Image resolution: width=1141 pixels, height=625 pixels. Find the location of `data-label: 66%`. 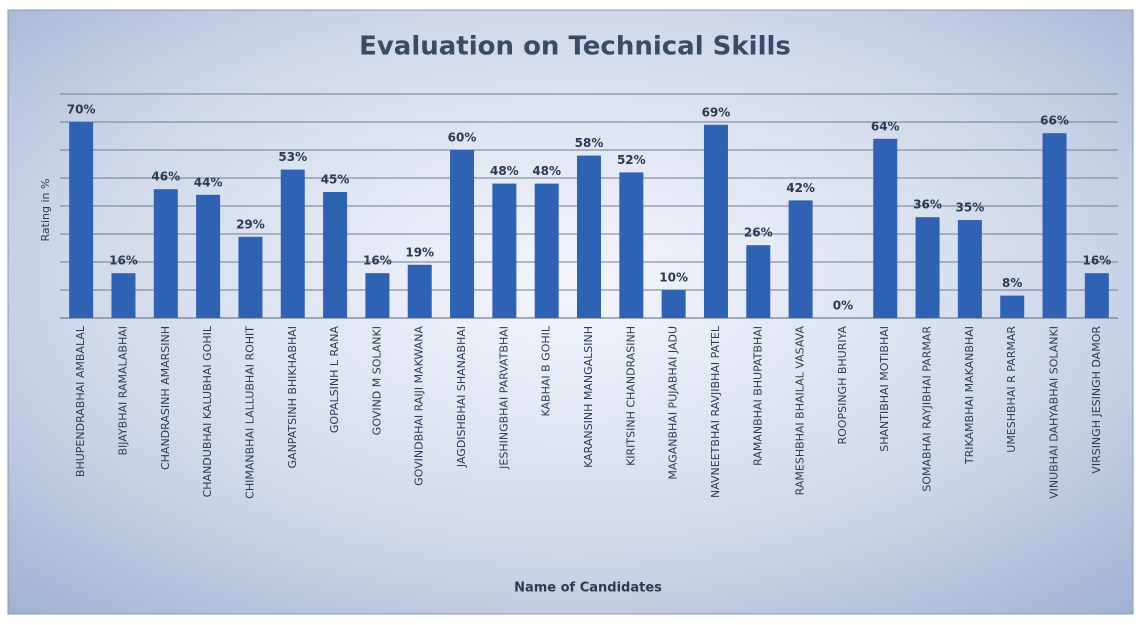

data-label: 66% is located at coordinates (1054, 121).